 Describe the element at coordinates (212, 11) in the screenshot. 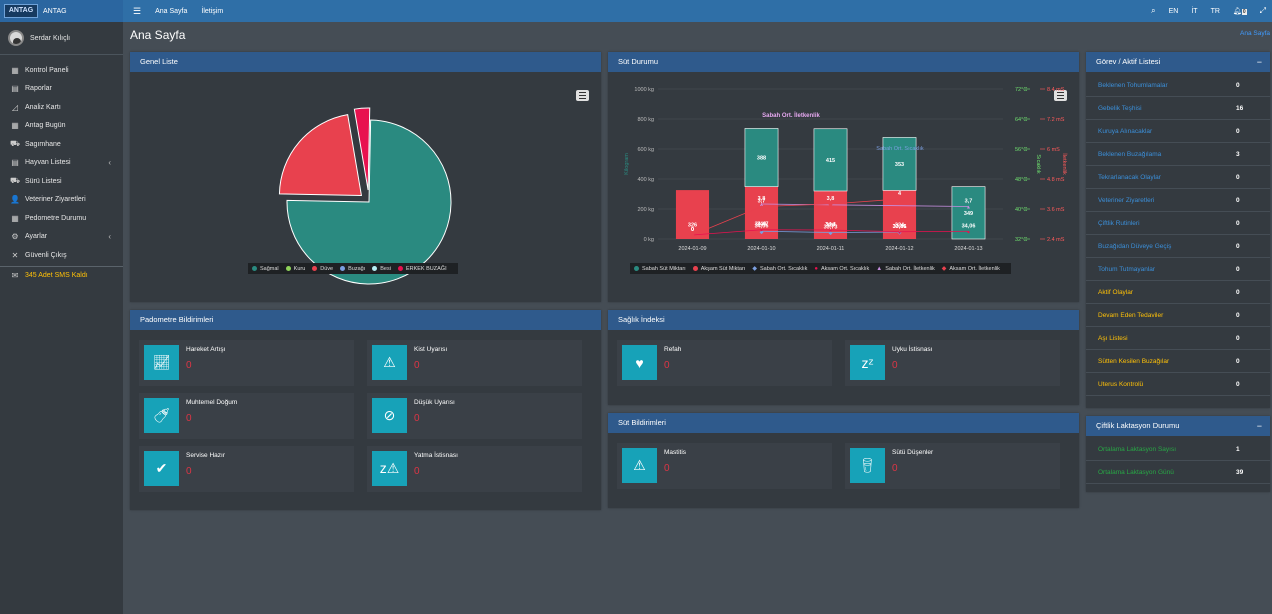

I see `nav-iletisim: İletişim` at that location.